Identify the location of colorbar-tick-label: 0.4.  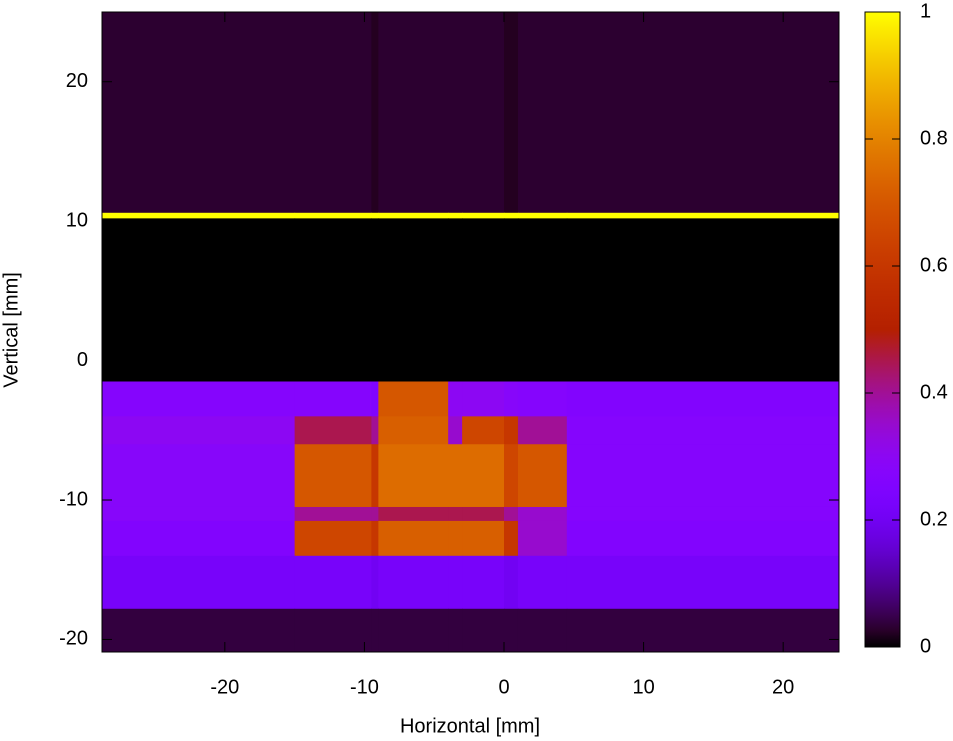
(934, 392).